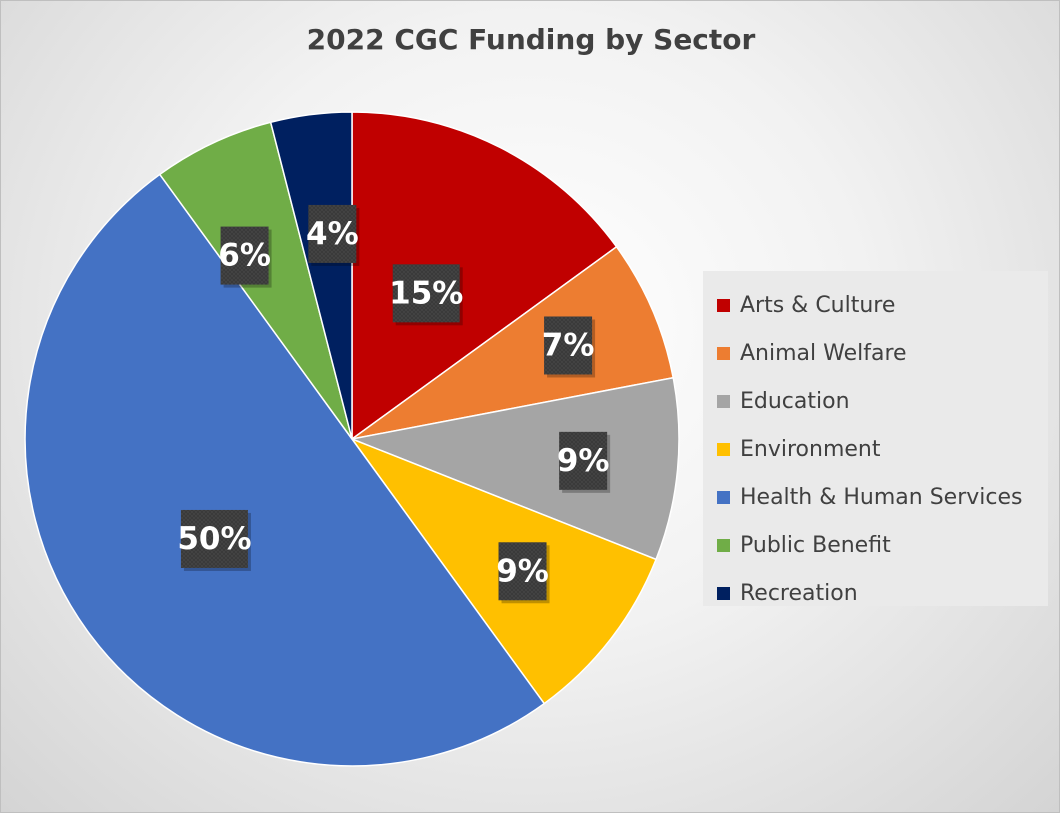 The width and height of the screenshot is (1060, 814). I want to click on data-label-5: 6%, so click(245, 257).